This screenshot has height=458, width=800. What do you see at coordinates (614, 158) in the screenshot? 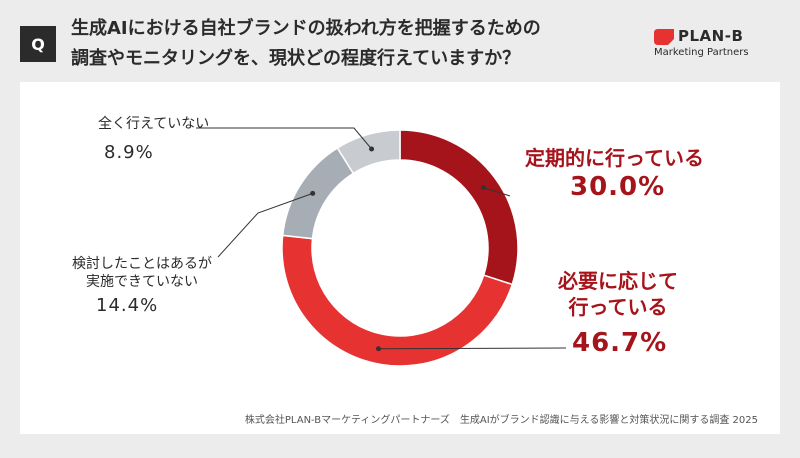
I see `label-regular: 定期的に行っている` at bounding box center [614, 158].